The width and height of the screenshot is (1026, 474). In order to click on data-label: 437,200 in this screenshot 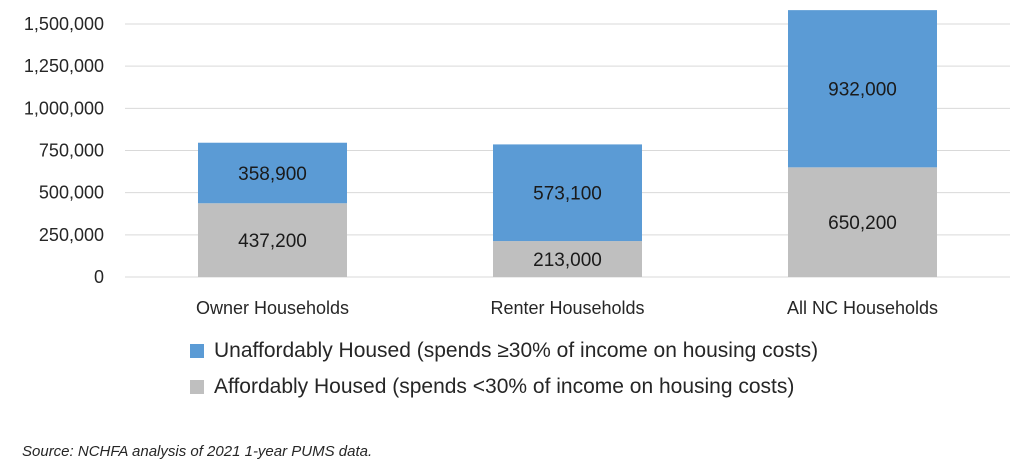, I will do `click(272, 241)`.